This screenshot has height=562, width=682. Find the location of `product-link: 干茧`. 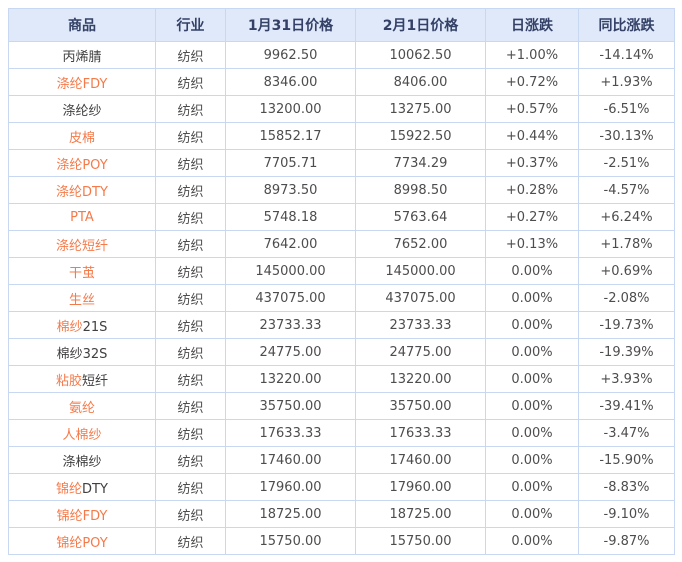

product-link: 干茧 is located at coordinates (81, 273).